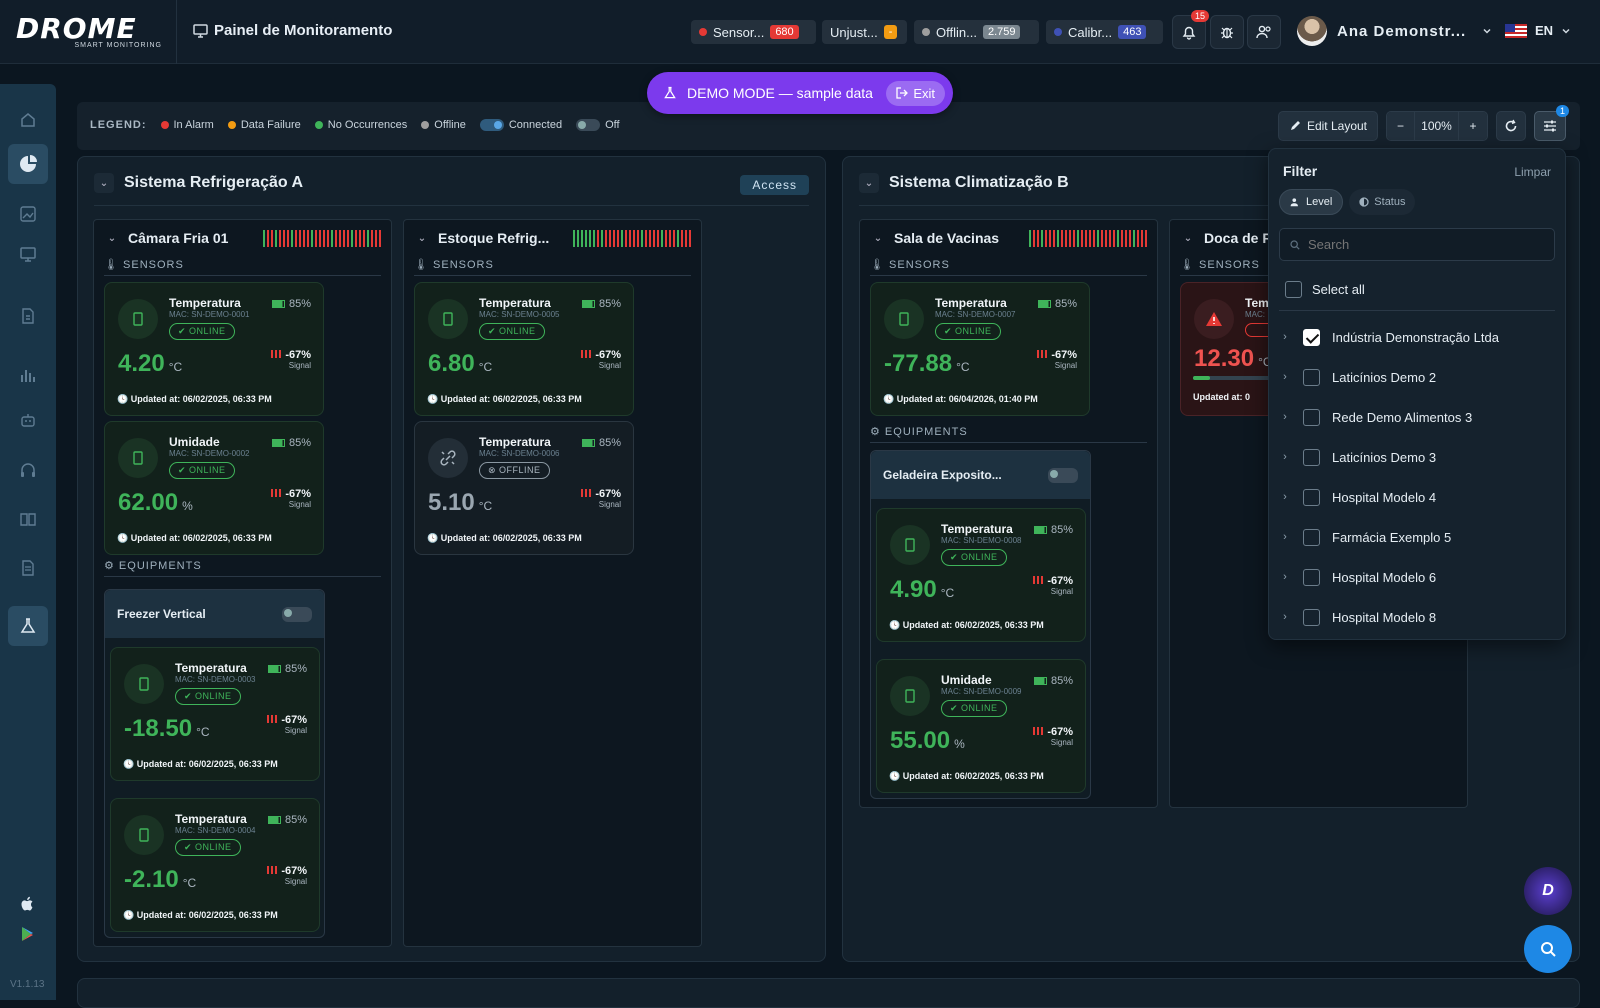  What do you see at coordinates (1384, 377) in the screenshot?
I see `filter-item-label: Laticínios Demo 2` at bounding box center [1384, 377].